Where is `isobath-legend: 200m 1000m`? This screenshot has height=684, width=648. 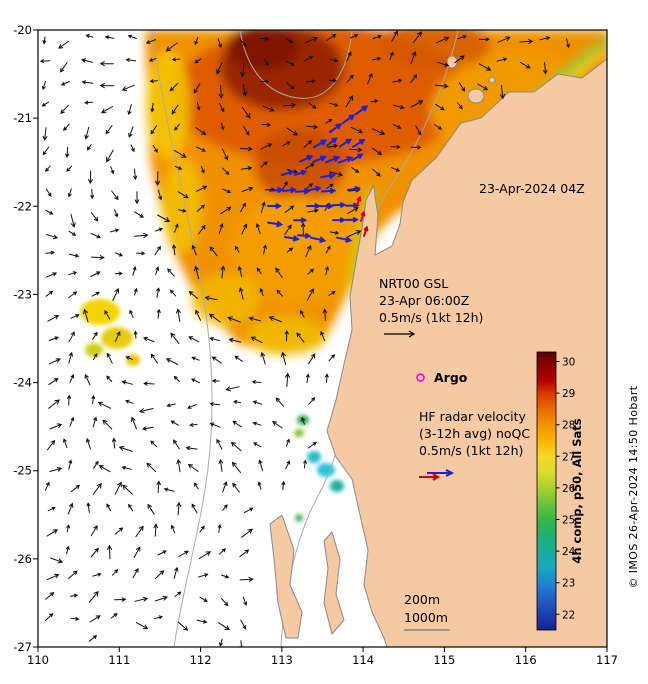
isobath-legend: 200m 1000m is located at coordinates (427, 611).